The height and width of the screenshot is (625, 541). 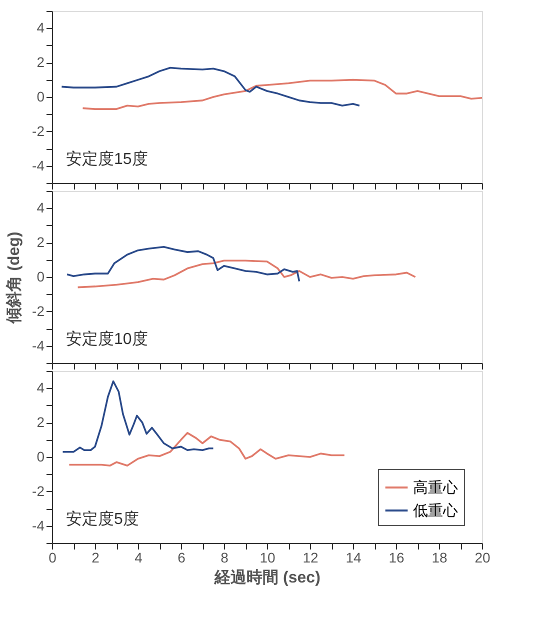 I want to click on annotation: 安定度10度, so click(x=107, y=339).